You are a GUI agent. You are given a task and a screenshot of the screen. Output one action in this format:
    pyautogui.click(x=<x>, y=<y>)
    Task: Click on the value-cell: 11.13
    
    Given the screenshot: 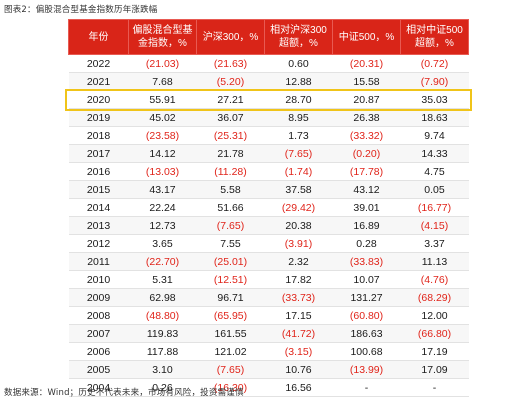 What is the action you would take?
    pyautogui.click(x=434, y=261)
    